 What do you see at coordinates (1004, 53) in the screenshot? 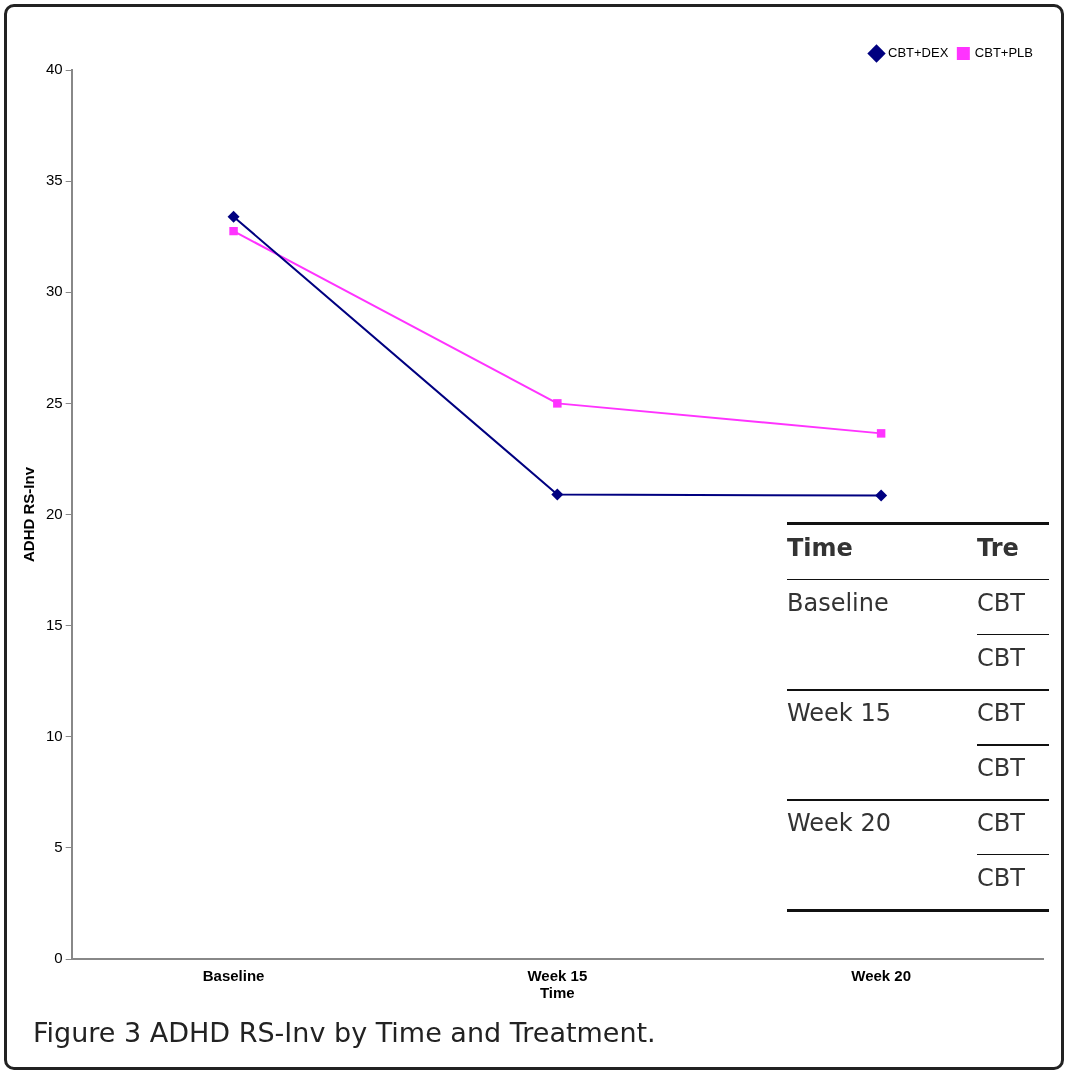
I see `legend-label: CBT+PLB` at bounding box center [1004, 53].